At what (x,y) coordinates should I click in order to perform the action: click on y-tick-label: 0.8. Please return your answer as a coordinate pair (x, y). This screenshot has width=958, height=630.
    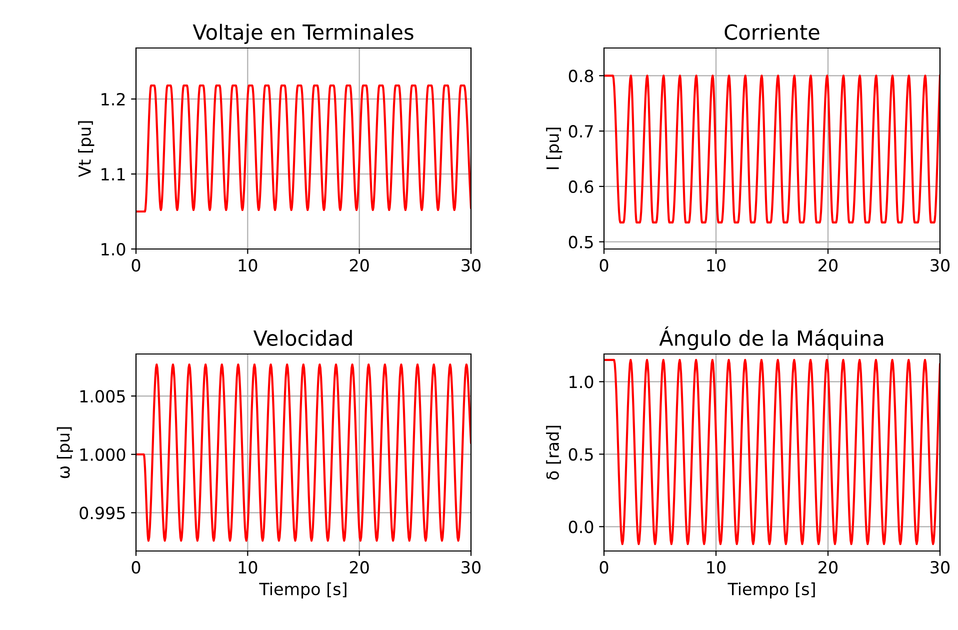
    Looking at the image, I should click on (581, 76).